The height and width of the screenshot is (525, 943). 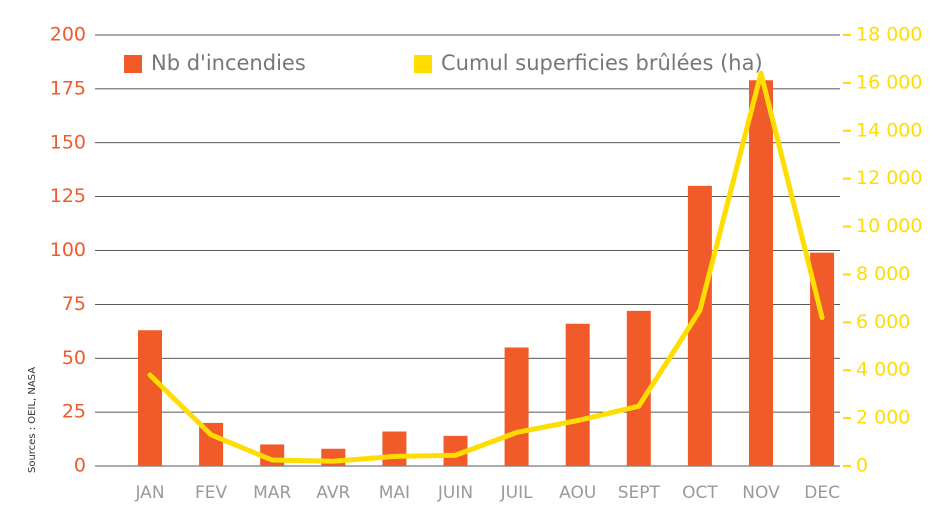 I want to click on x-tick-label: MAR, so click(x=272, y=493).